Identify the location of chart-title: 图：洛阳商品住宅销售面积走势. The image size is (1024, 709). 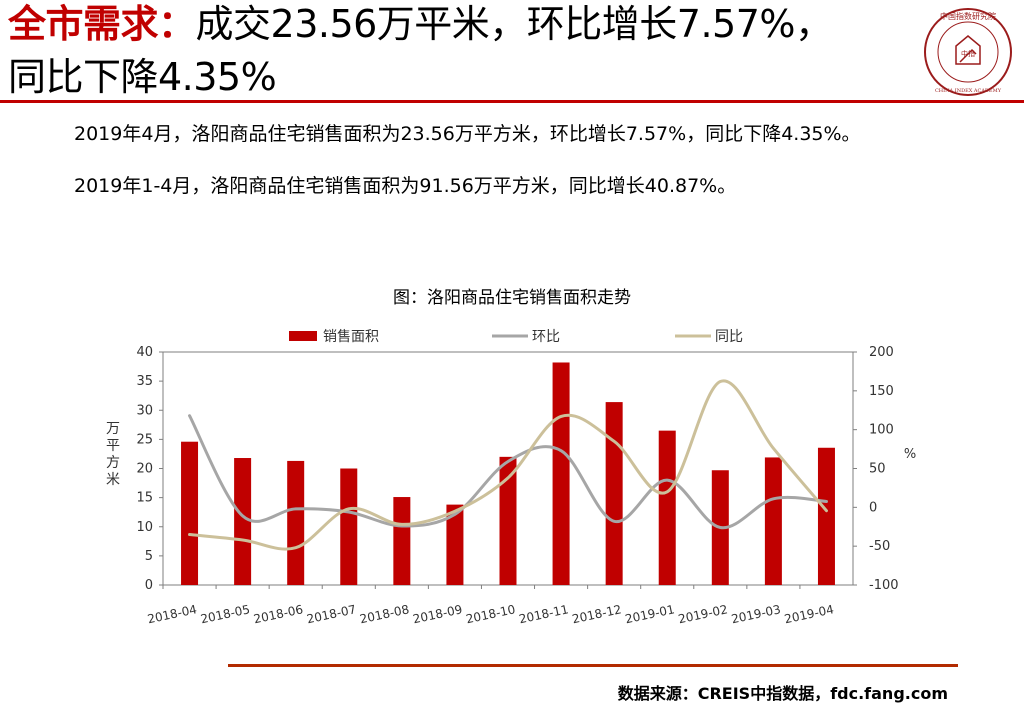
(512, 298).